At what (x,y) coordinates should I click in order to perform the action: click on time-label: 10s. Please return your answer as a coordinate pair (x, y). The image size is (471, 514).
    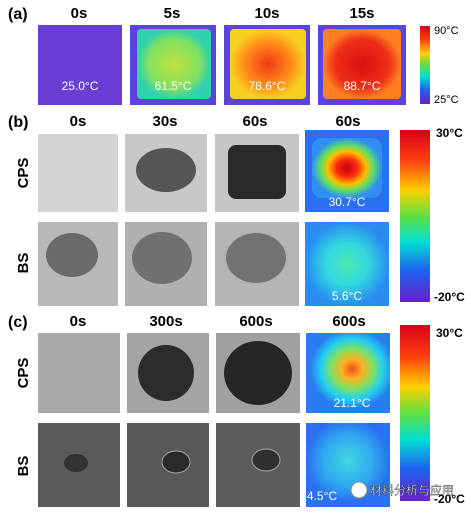
    Looking at the image, I should click on (266, 13).